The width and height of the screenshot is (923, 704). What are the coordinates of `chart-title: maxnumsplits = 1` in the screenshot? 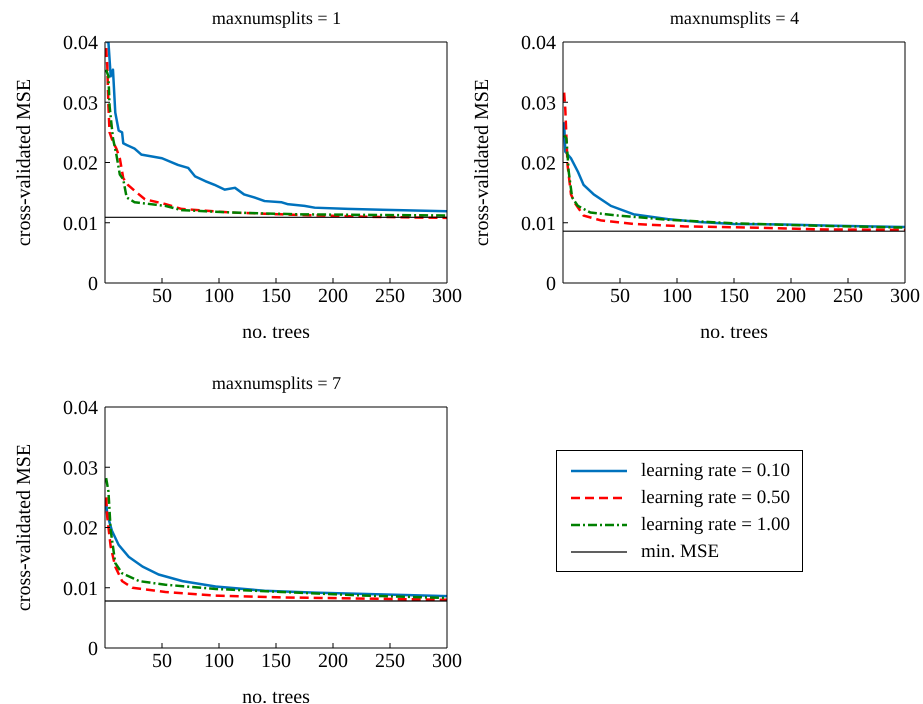 It's located at (276, 18).